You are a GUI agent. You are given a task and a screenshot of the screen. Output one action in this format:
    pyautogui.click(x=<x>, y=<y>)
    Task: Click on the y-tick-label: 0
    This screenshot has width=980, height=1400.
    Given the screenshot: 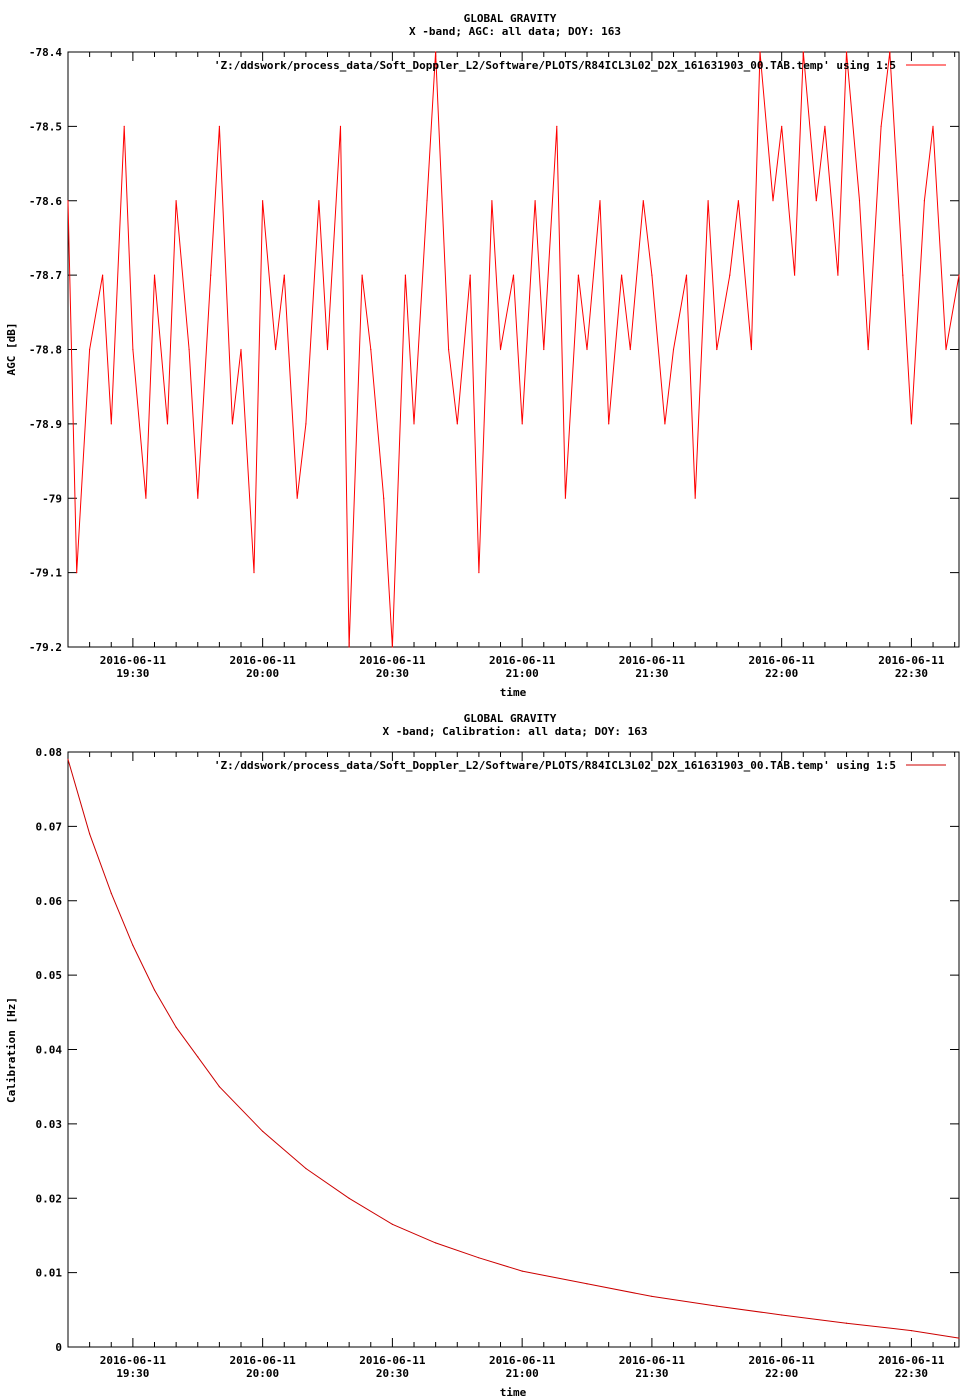 What is the action you would take?
    pyautogui.click(x=58, y=1347)
    